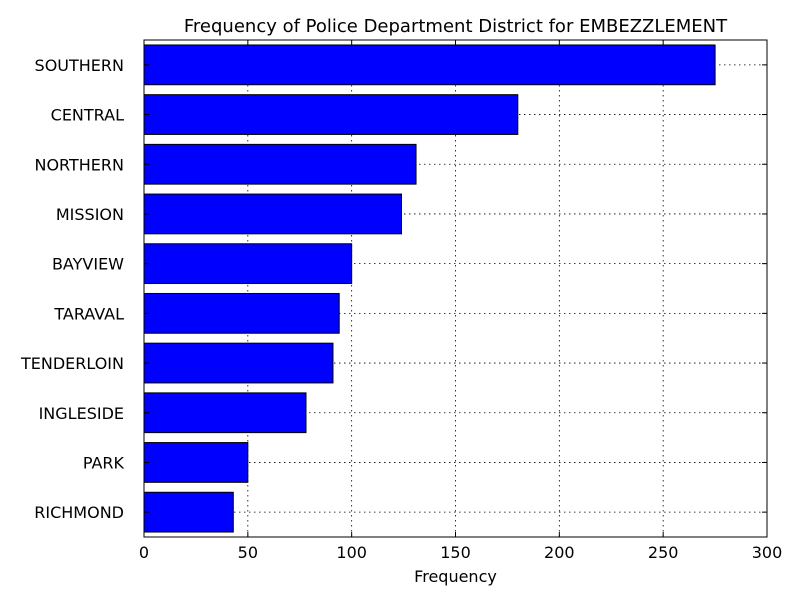 This screenshot has height=604, width=800. I want to click on x-tick-label: 0, so click(144, 552).